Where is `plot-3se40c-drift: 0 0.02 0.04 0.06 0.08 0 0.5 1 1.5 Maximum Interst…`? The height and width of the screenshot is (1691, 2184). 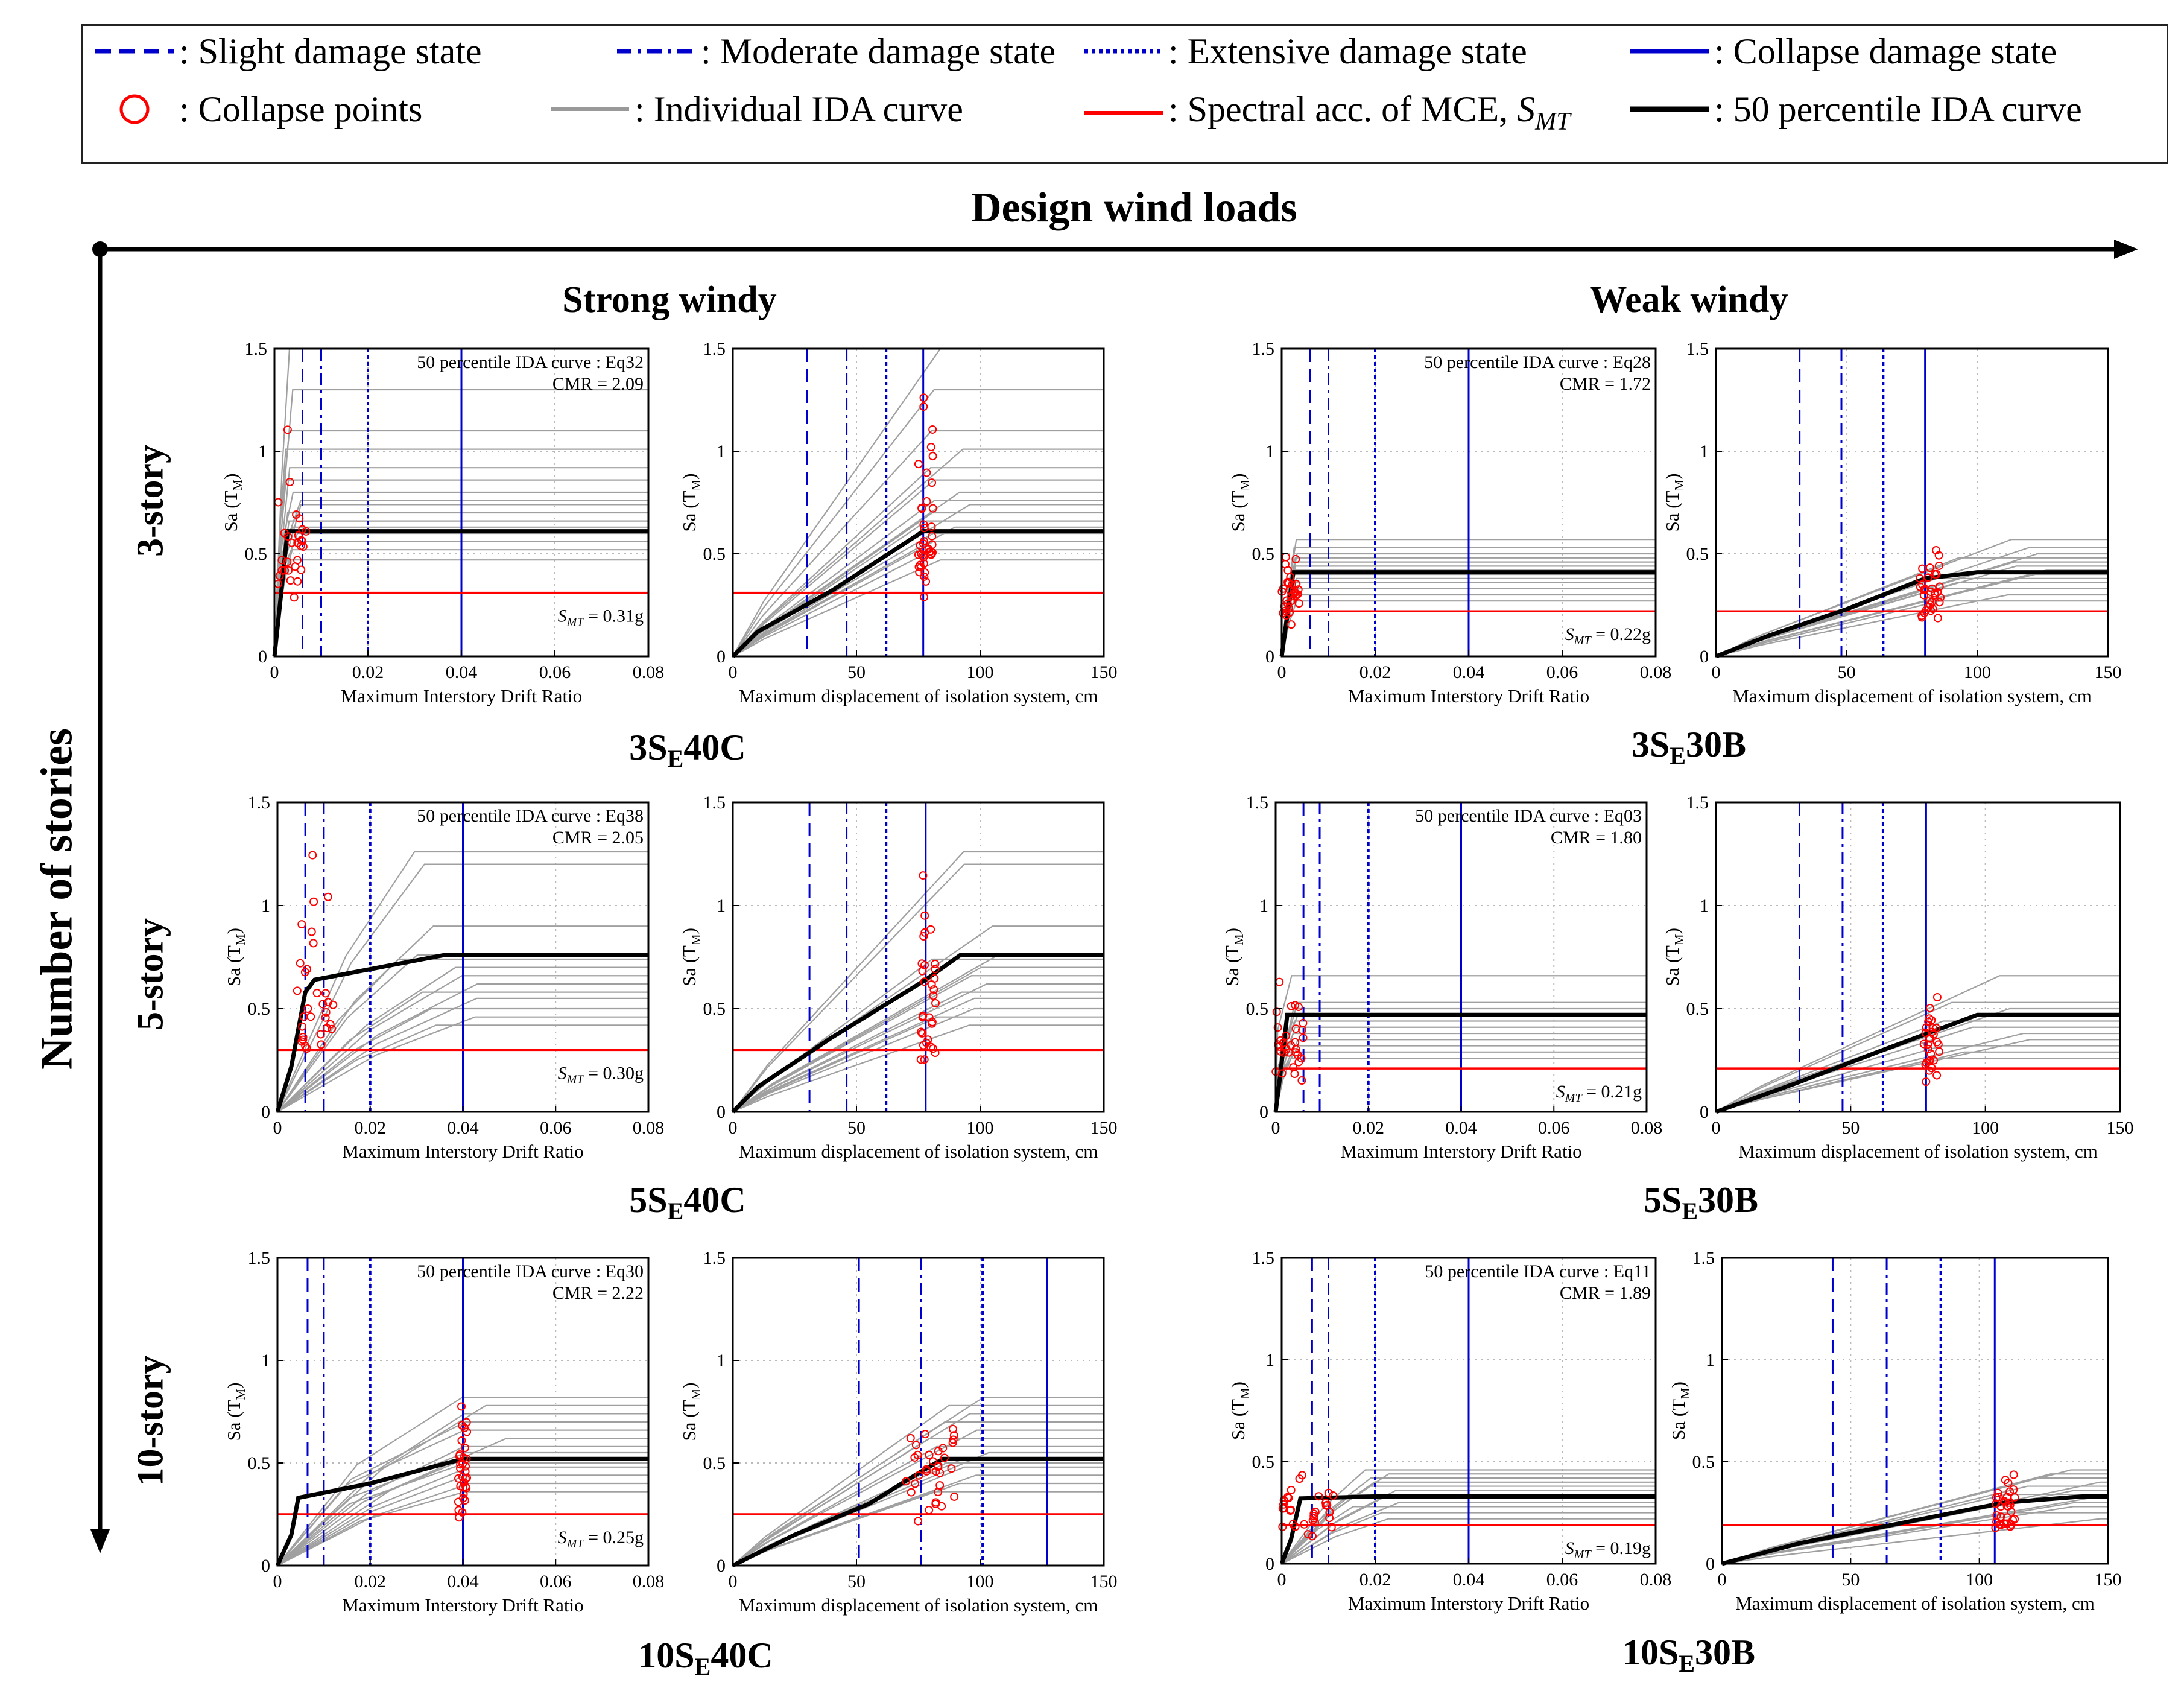
plot-3se40c-drift: 0 0.02 0.04 0.06 0.08 0 0.5 1 1.5 Maximum Interst… is located at coordinates (442, 522).